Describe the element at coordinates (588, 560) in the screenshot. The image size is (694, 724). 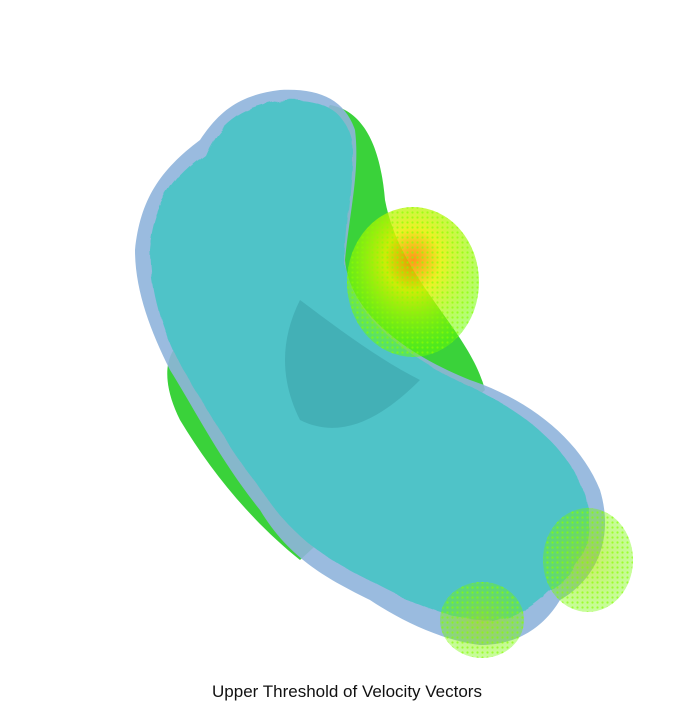
I see `vector-cluster-right-dots` at that location.